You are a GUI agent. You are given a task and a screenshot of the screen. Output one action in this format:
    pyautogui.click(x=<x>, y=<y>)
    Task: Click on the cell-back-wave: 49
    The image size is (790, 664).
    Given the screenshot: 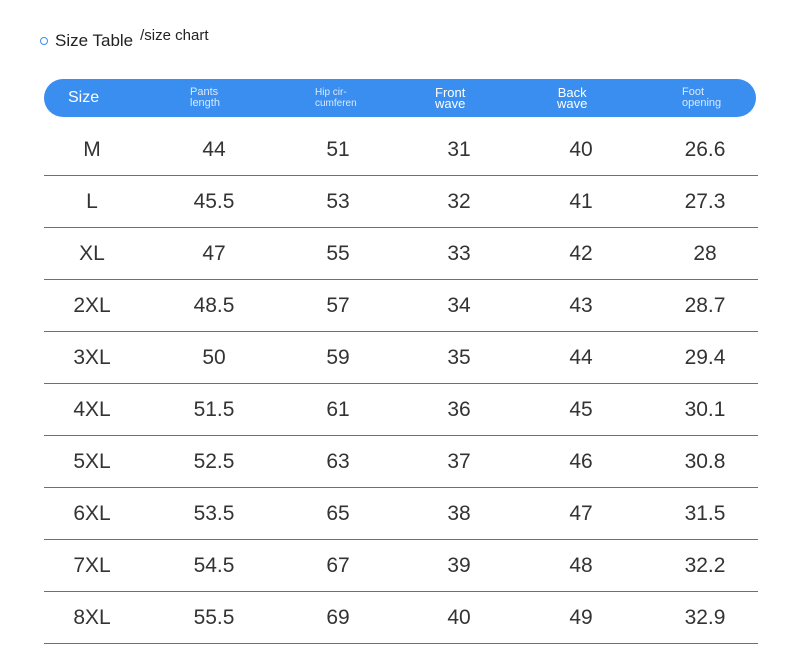 What is the action you would take?
    pyautogui.click(x=581, y=617)
    